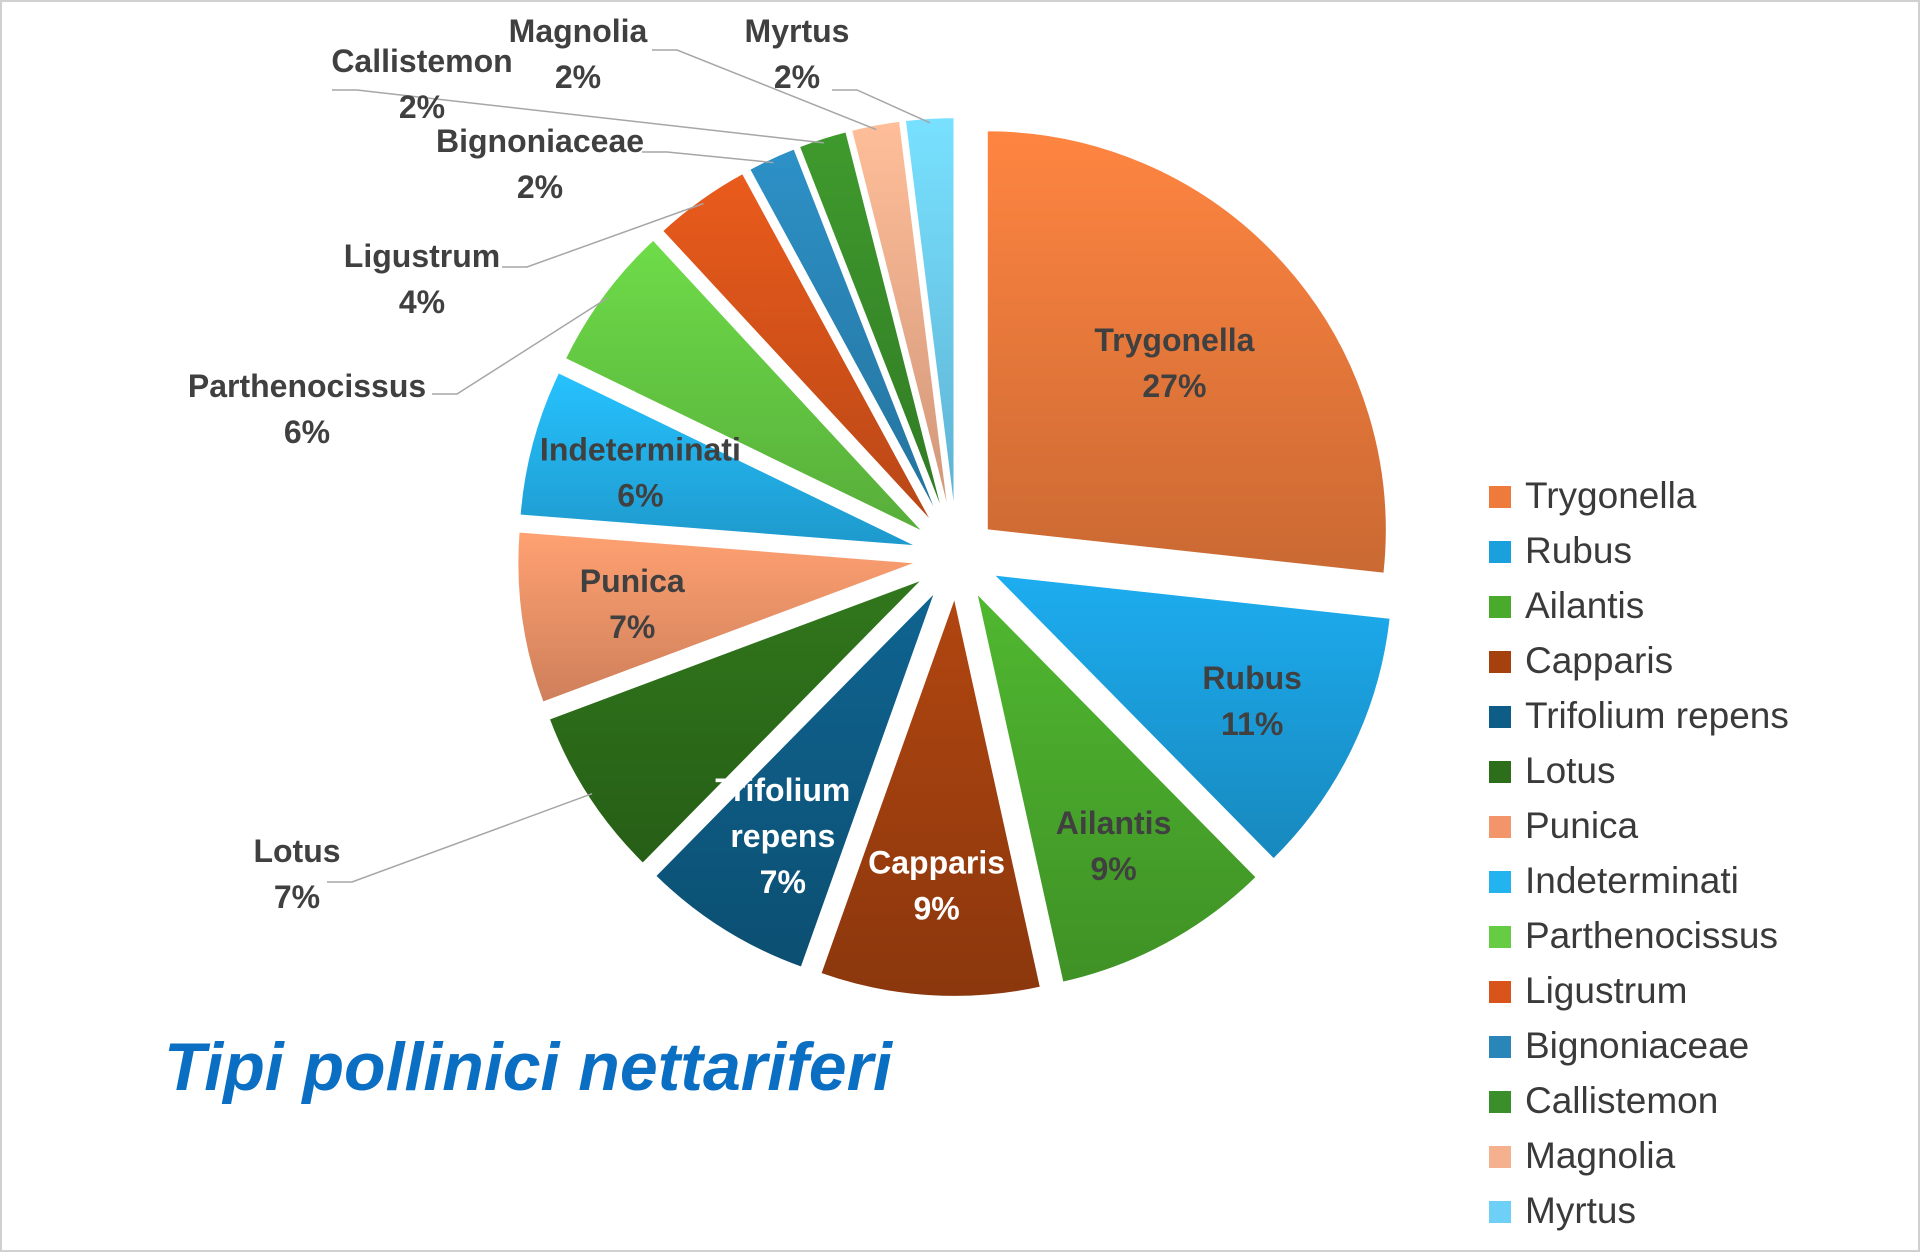 The width and height of the screenshot is (1920, 1252). What do you see at coordinates (540, 164) in the screenshot?
I see `data-label-bignoniaceae: Bignoniaceae 2%` at bounding box center [540, 164].